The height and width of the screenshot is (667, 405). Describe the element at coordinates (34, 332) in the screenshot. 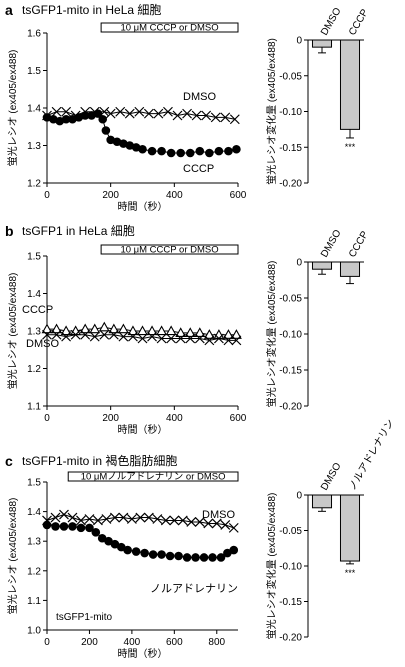

I see `y-tick-label: 1.3` at that location.